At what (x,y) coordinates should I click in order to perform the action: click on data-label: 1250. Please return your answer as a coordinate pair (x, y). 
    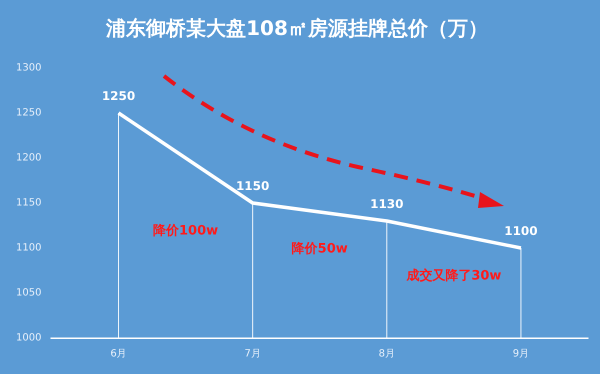
    Looking at the image, I should click on (119, 96).